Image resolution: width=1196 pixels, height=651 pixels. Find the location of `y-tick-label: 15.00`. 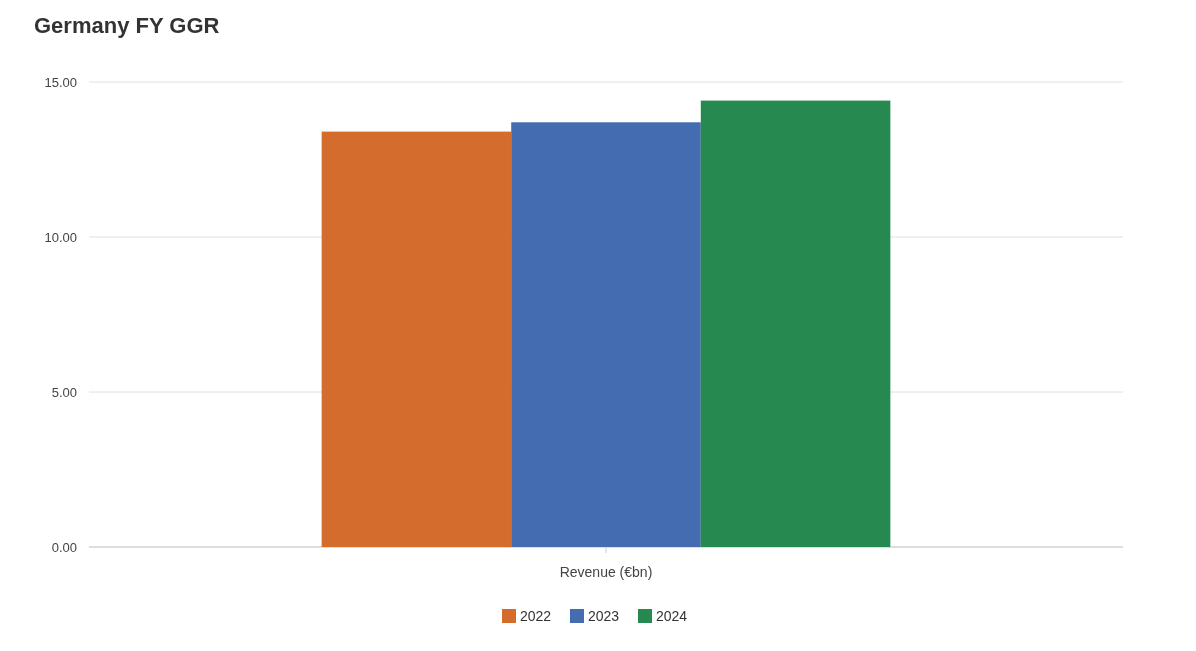

y-tick-label: 15.00 is located at coordinates (60, 82).